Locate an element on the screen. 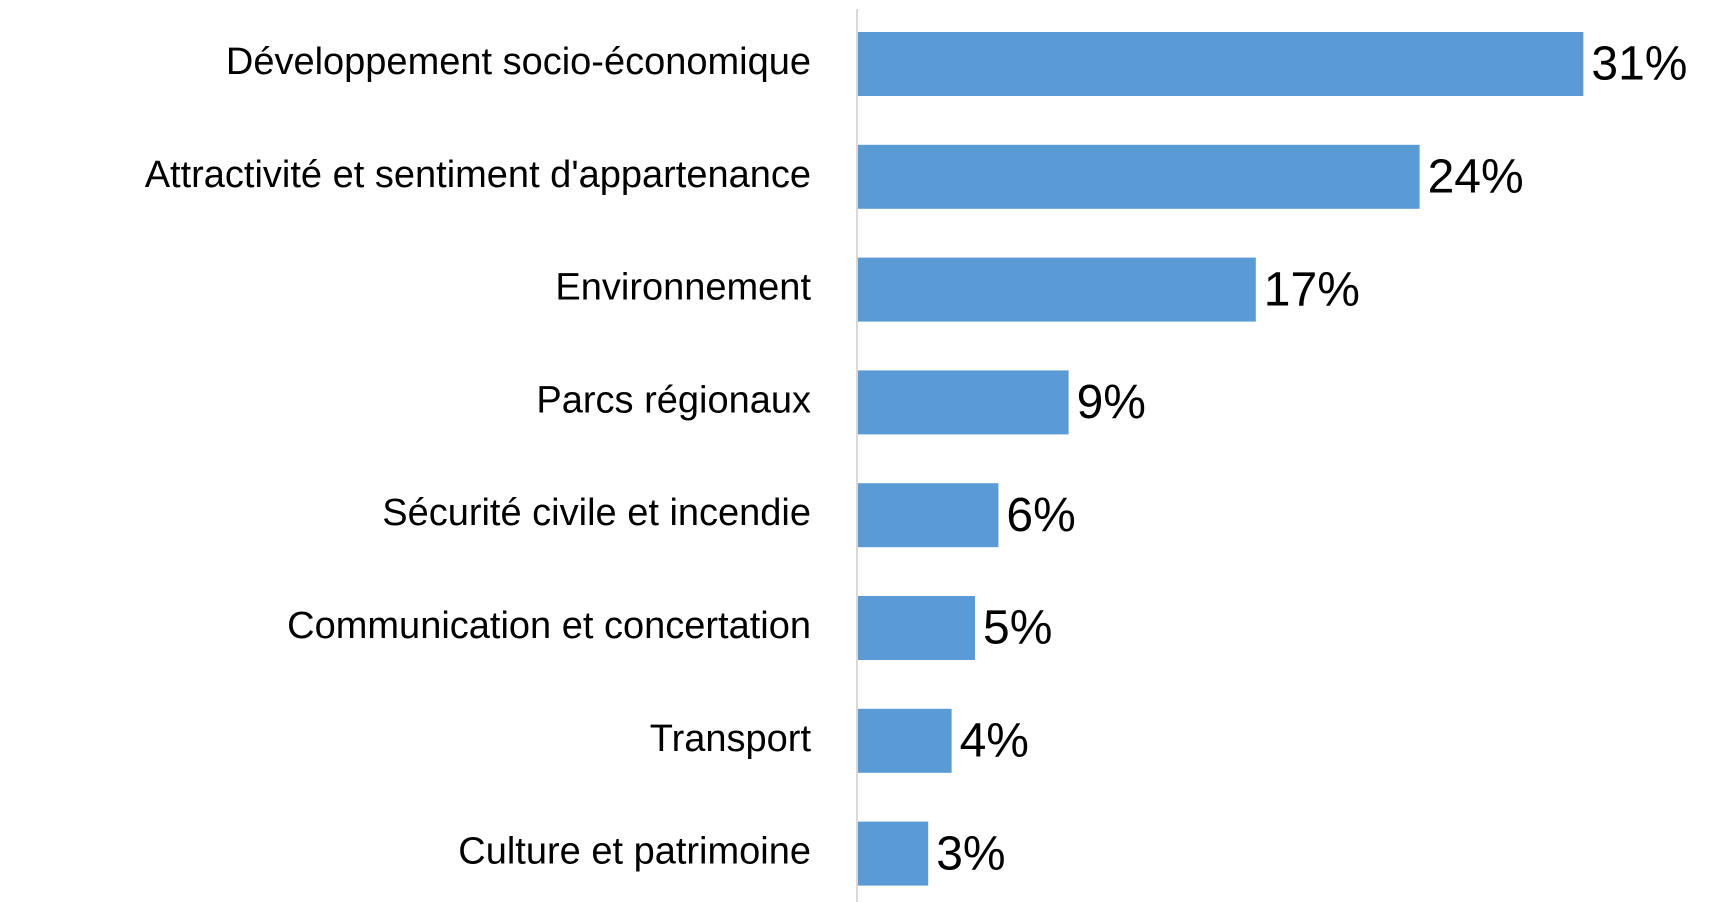 Image resolution: width=1718 pixels, height=902 pixels. data-label: 31% is located at coordinates (1639, 64).